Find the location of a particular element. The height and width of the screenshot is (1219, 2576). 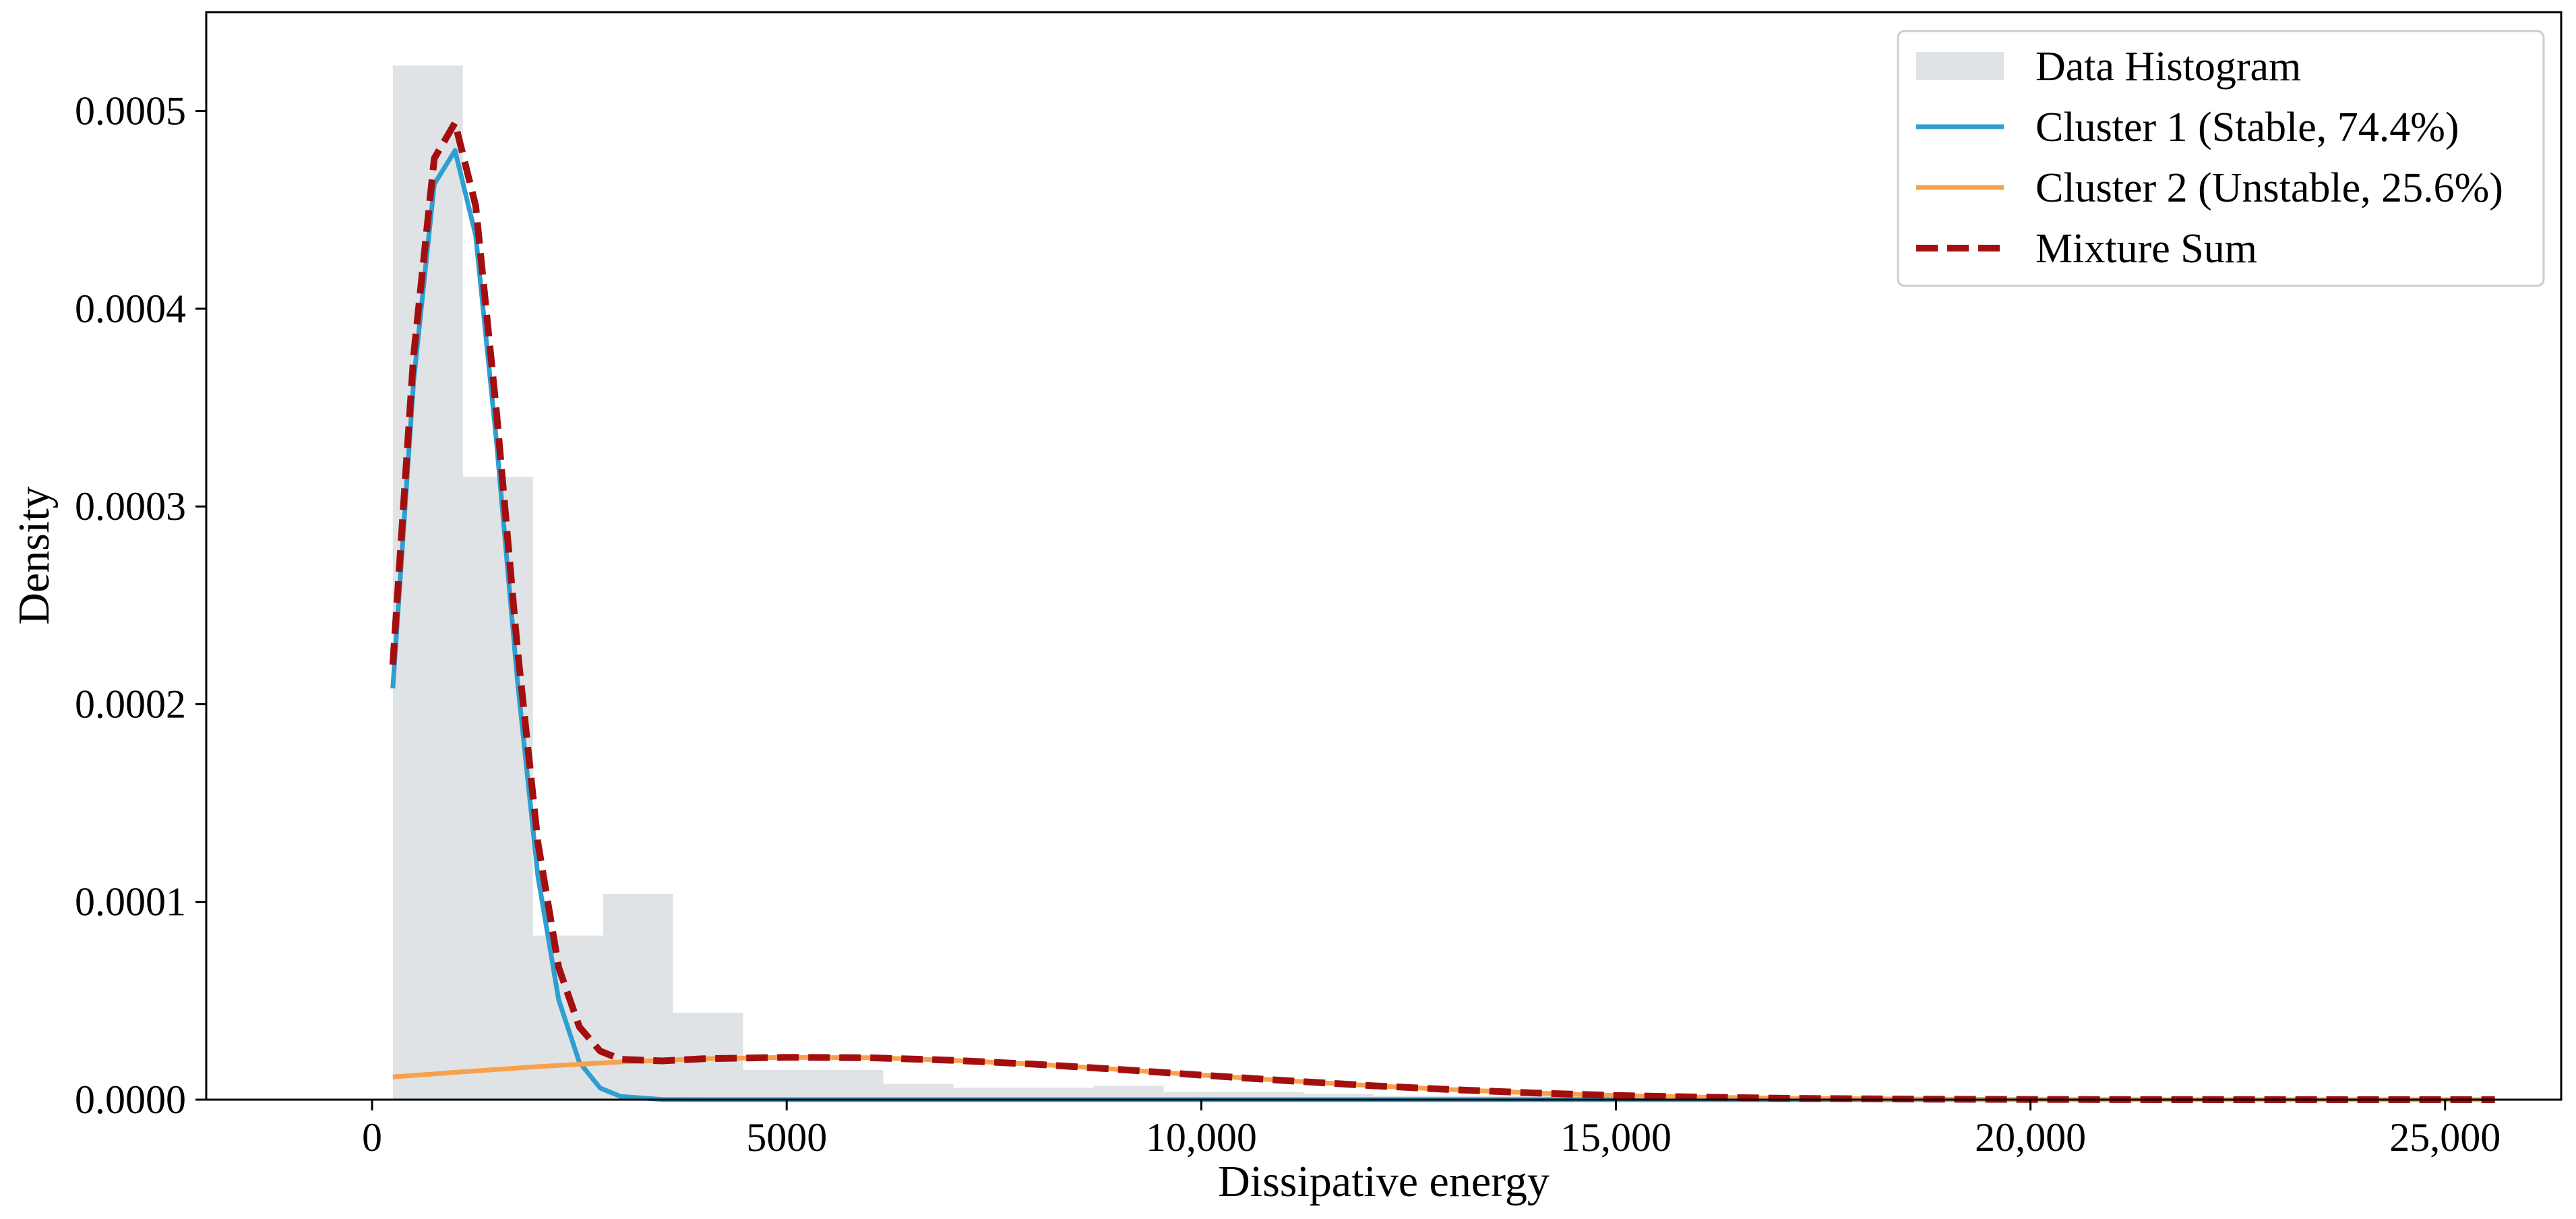

y-tick-label: 0.0002 is located at coordinates (130, 704).